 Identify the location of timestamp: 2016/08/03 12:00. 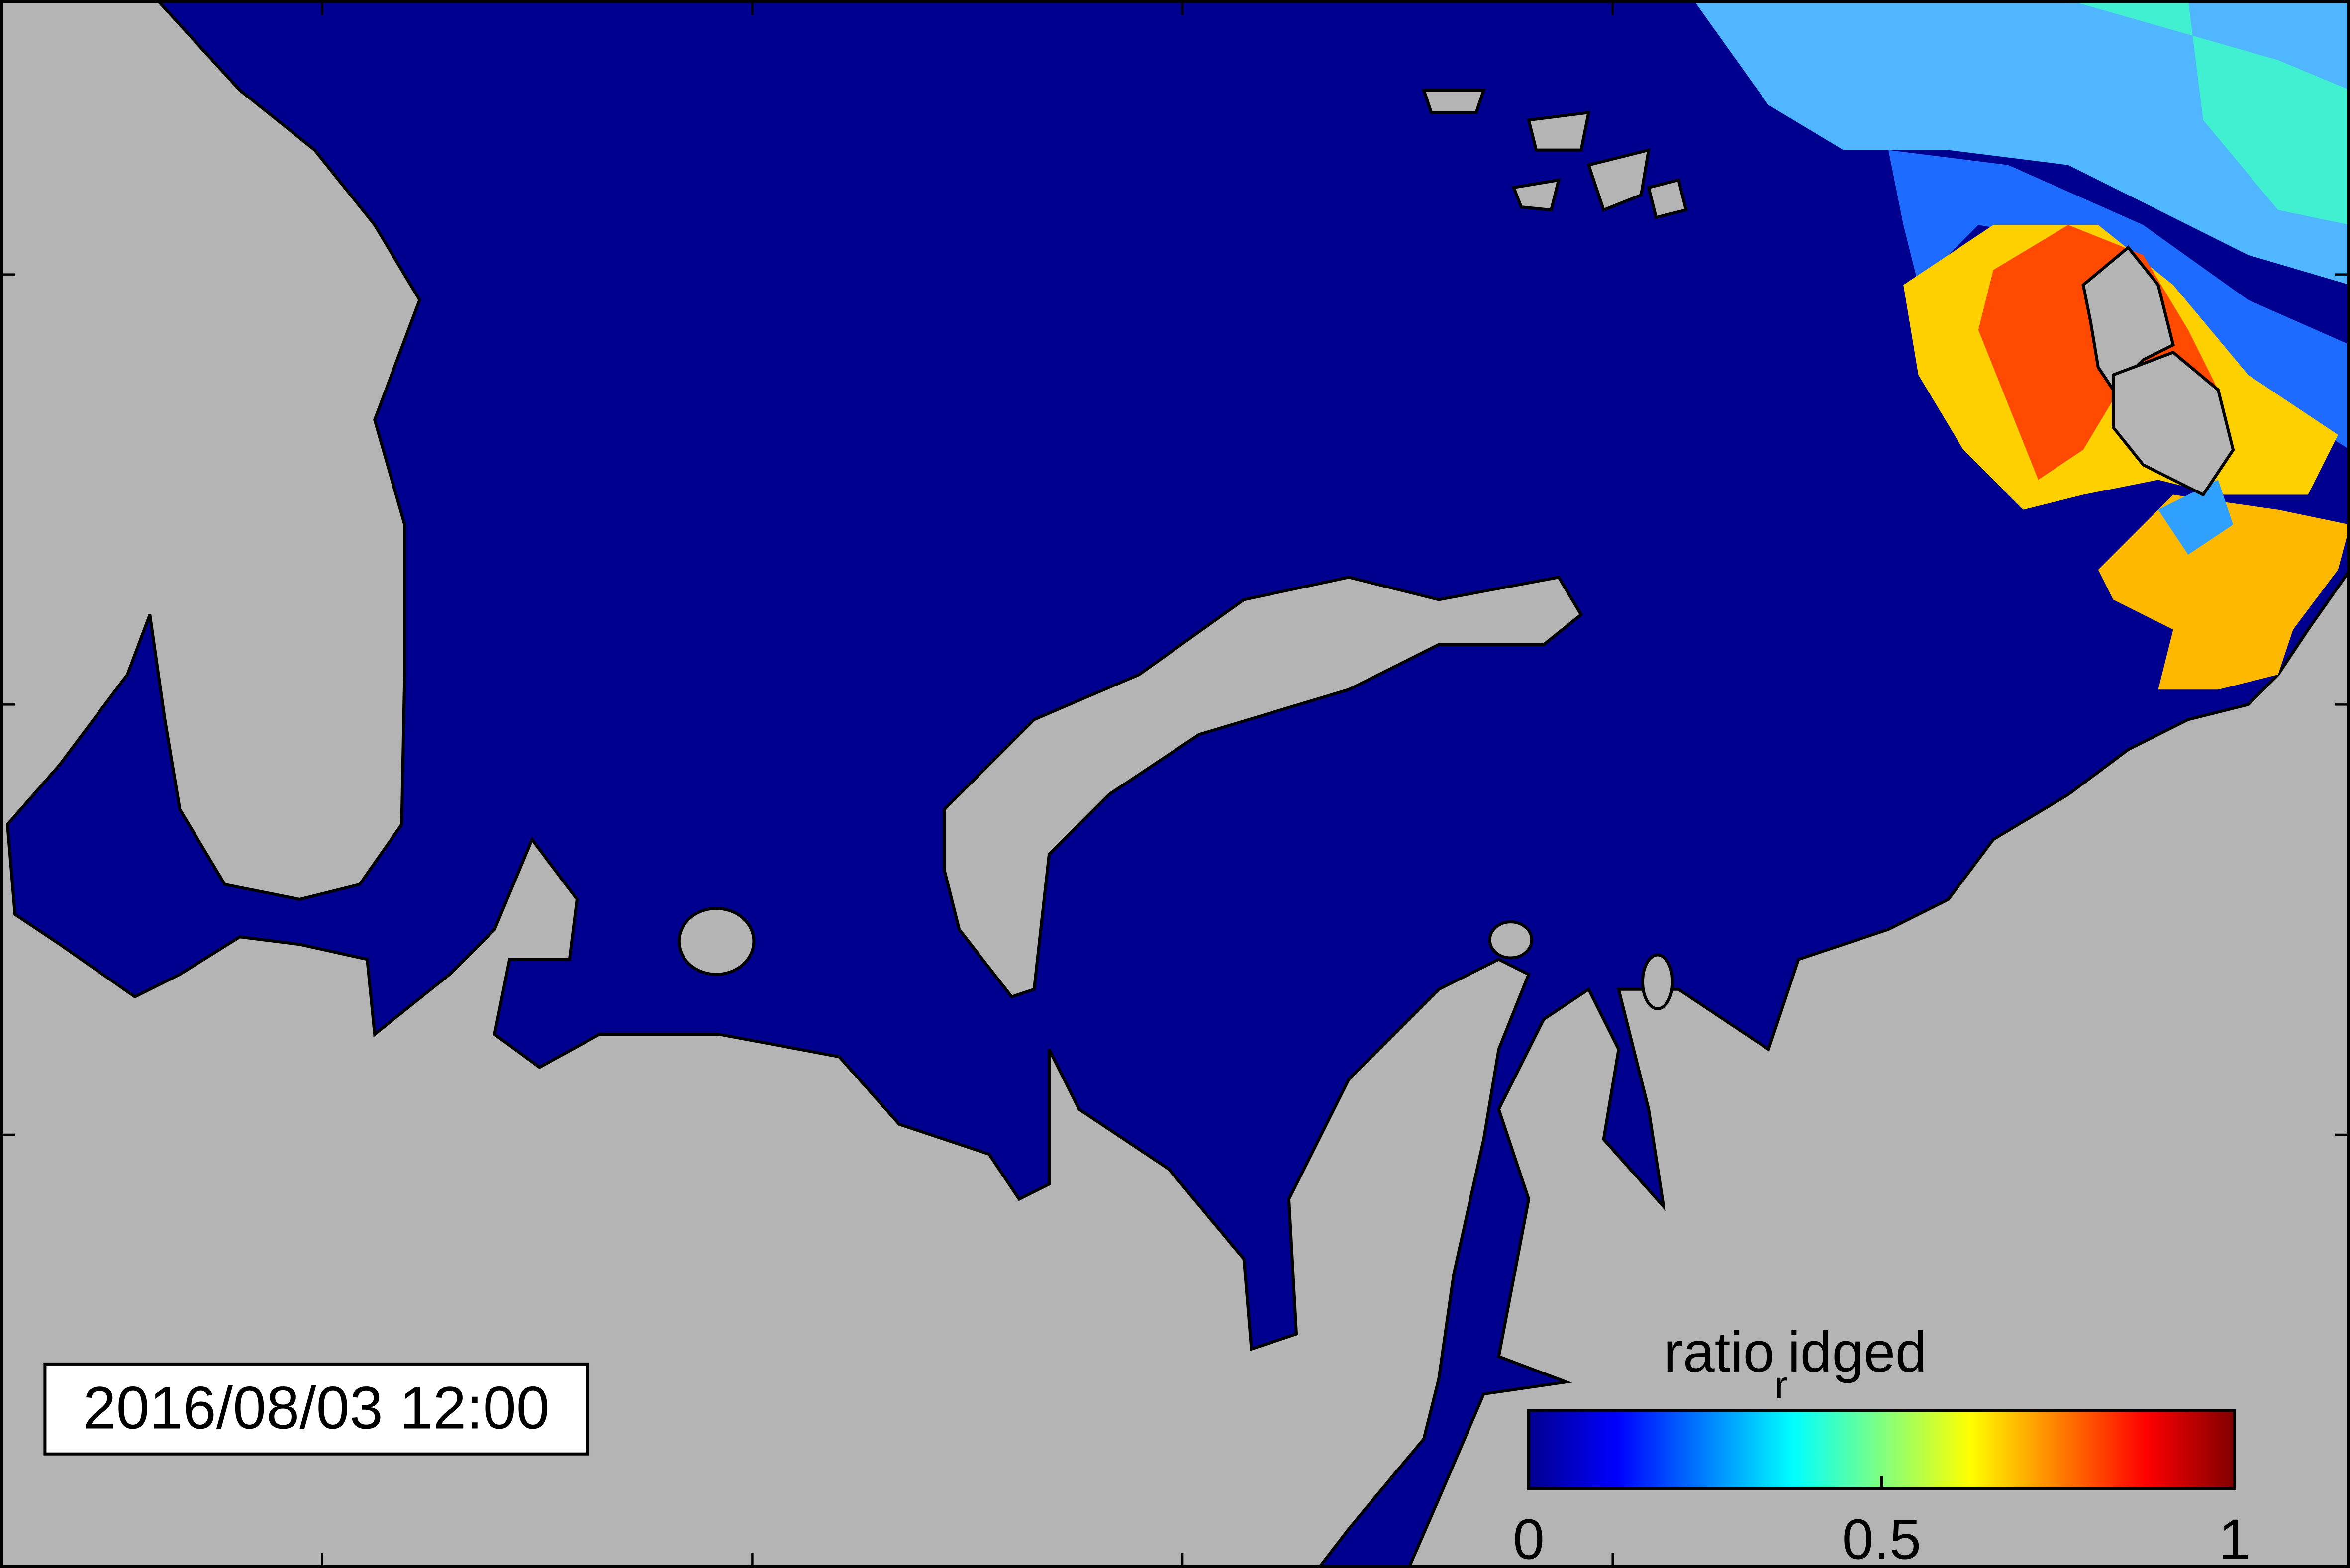
(316, 1407).